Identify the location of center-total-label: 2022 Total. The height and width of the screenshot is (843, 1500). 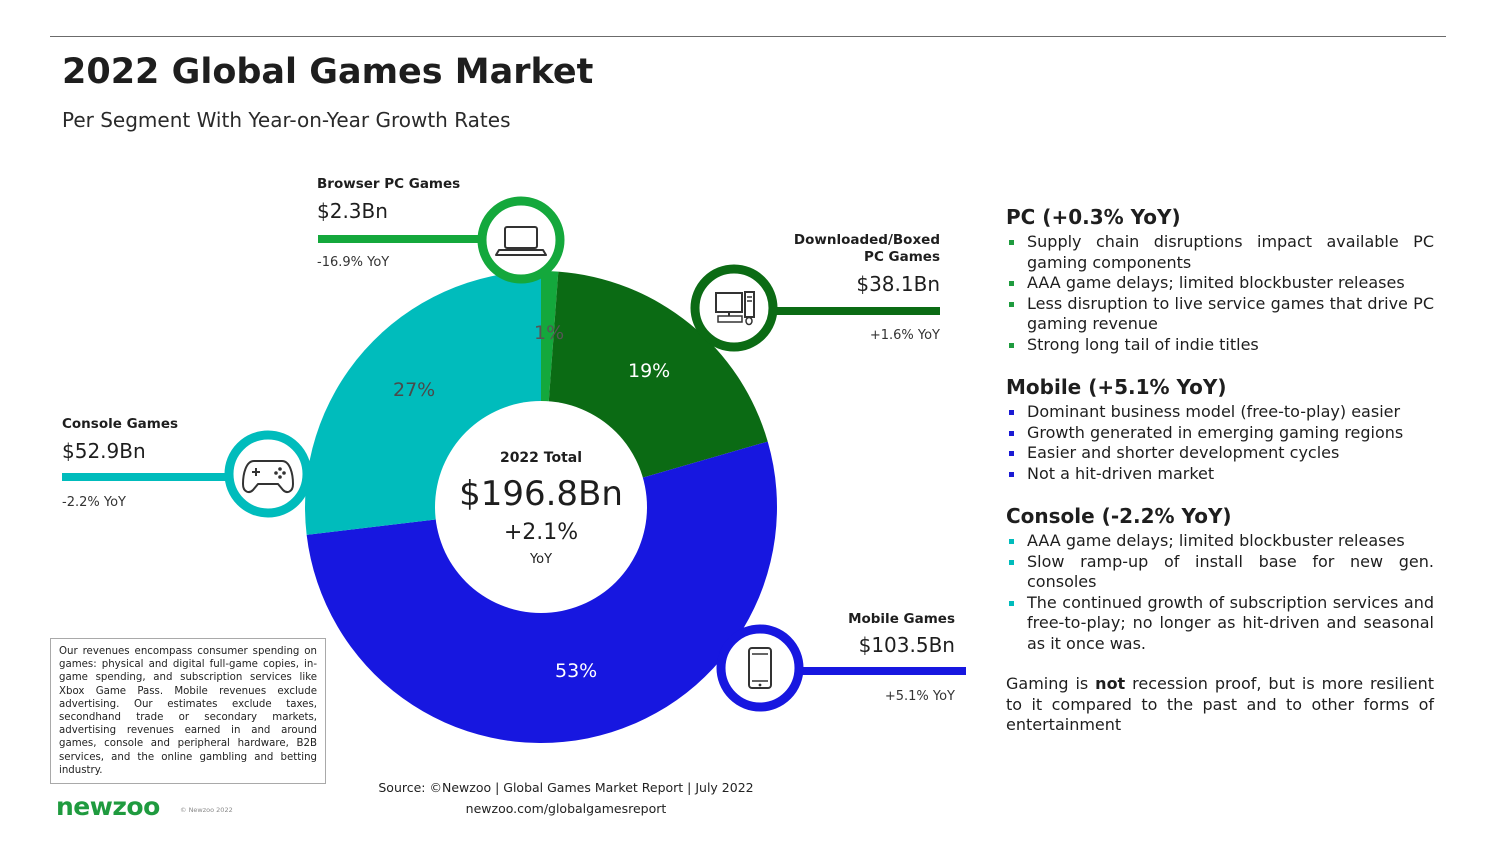
(541, 458).